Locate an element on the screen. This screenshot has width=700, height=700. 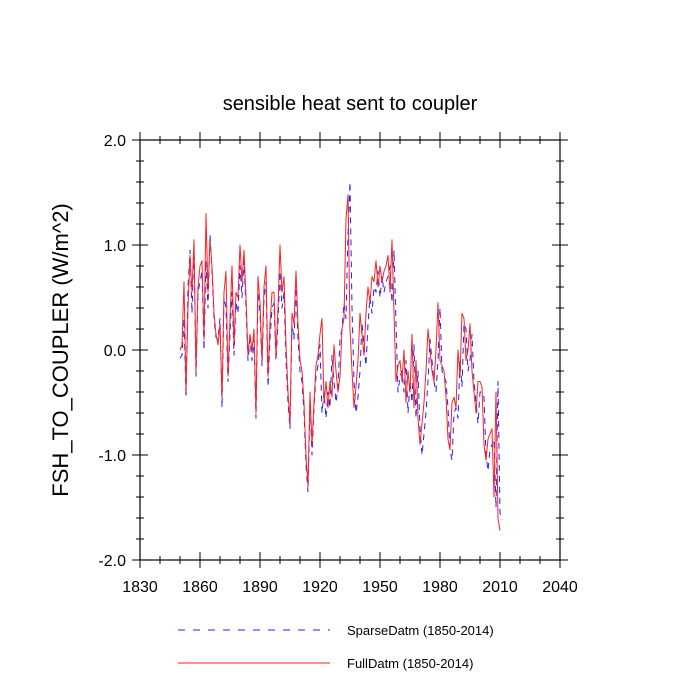
x-tick-label: 1830 is located at coordinates (140, 587).